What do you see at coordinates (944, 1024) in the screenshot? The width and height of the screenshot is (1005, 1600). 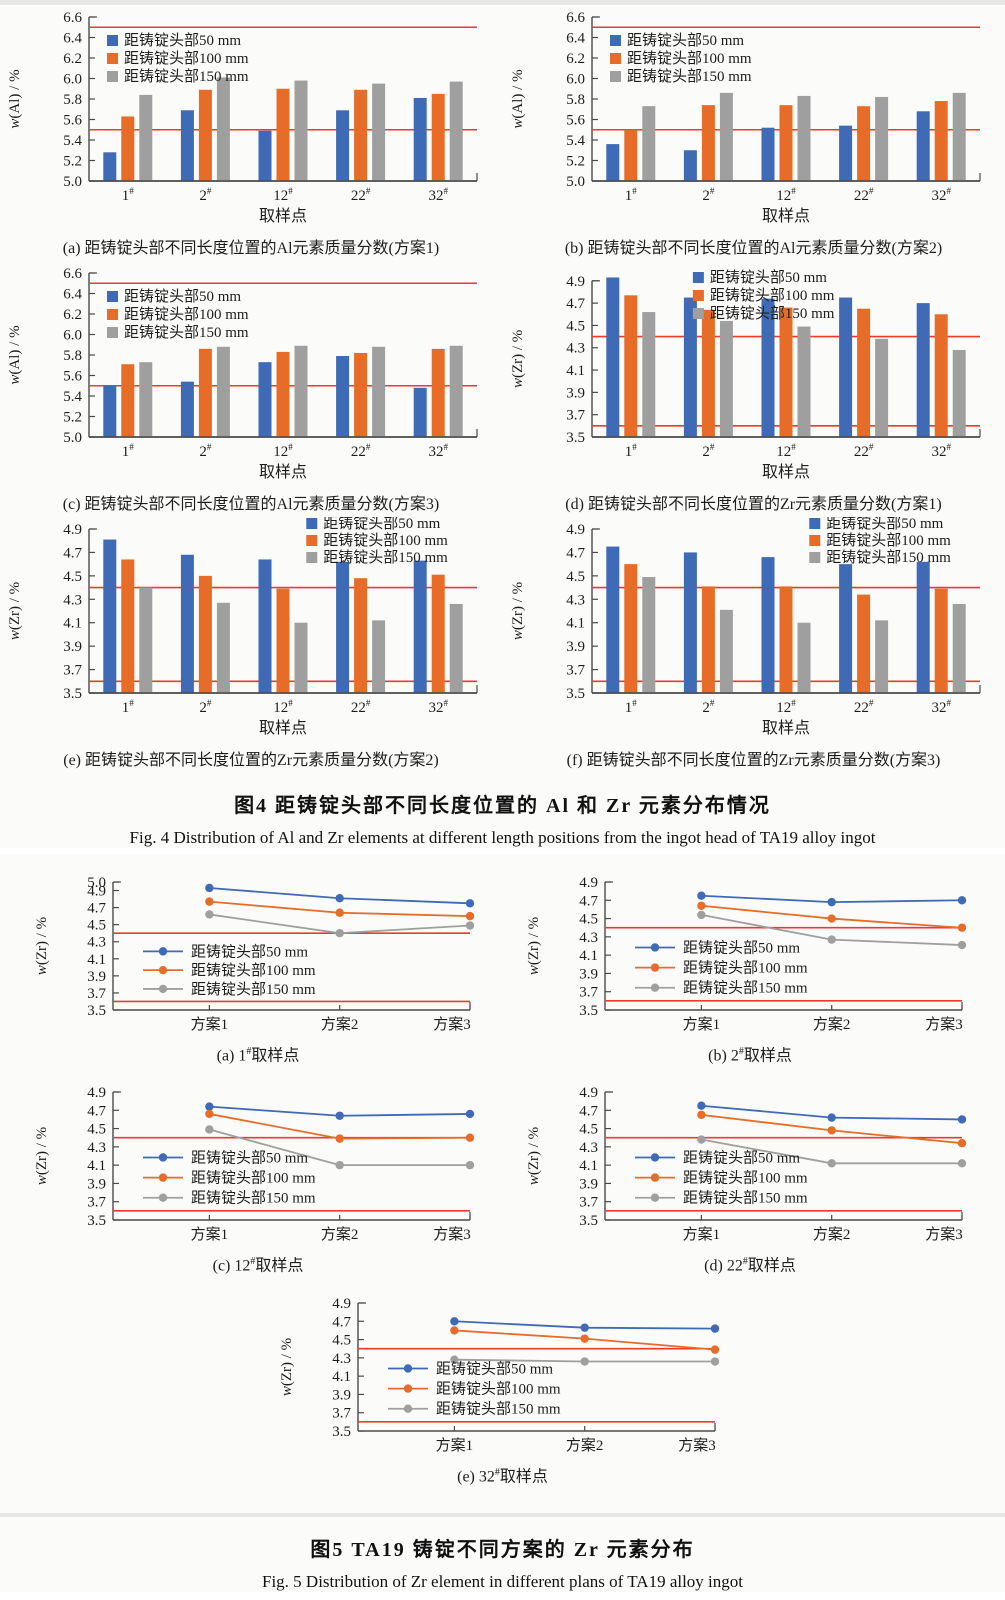 I see `x-category-label: 方案3` at bounding box center [944, 1024].